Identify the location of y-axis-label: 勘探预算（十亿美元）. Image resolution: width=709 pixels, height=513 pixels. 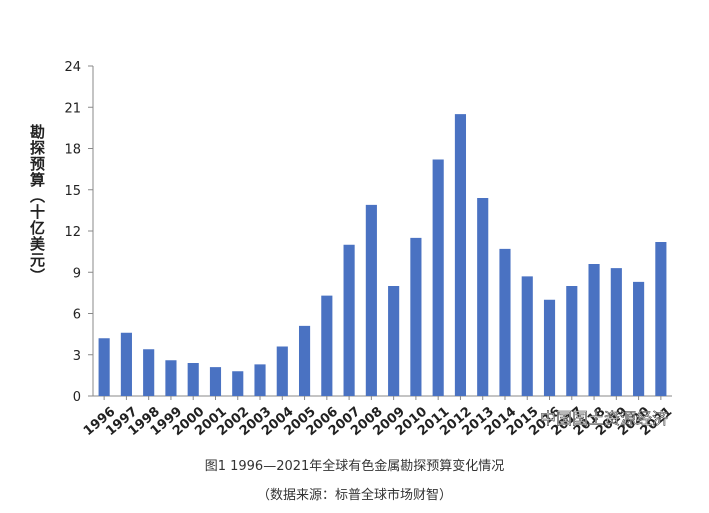
(37, 204).